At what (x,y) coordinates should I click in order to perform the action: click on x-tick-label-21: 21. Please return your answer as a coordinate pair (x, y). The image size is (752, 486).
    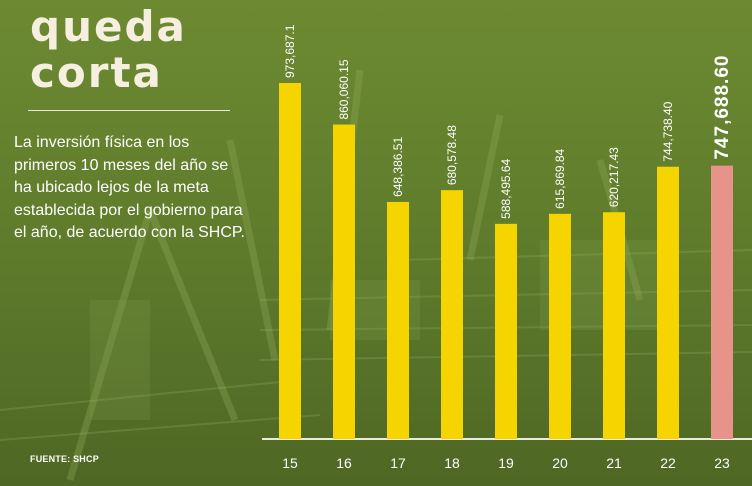
    Looking at the image, I should click on (614, 463).